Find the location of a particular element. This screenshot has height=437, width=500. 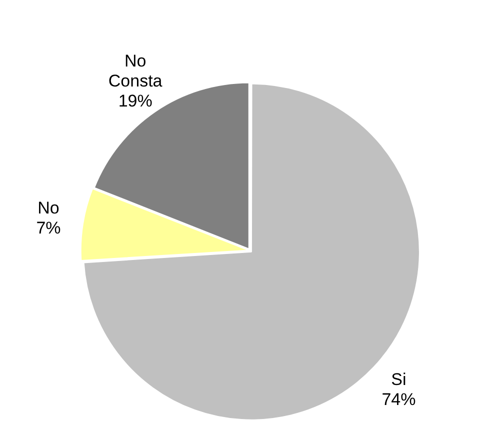

data-label: 19% is located at coordinates (135, 100).